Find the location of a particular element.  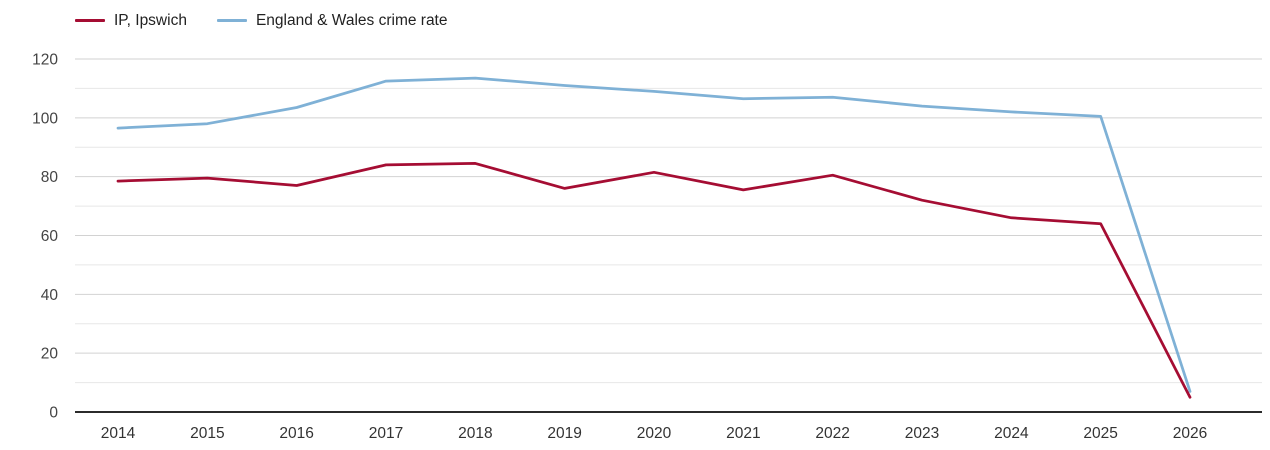

y-tick-label-40: 40 is located at coordinates (50, 295).